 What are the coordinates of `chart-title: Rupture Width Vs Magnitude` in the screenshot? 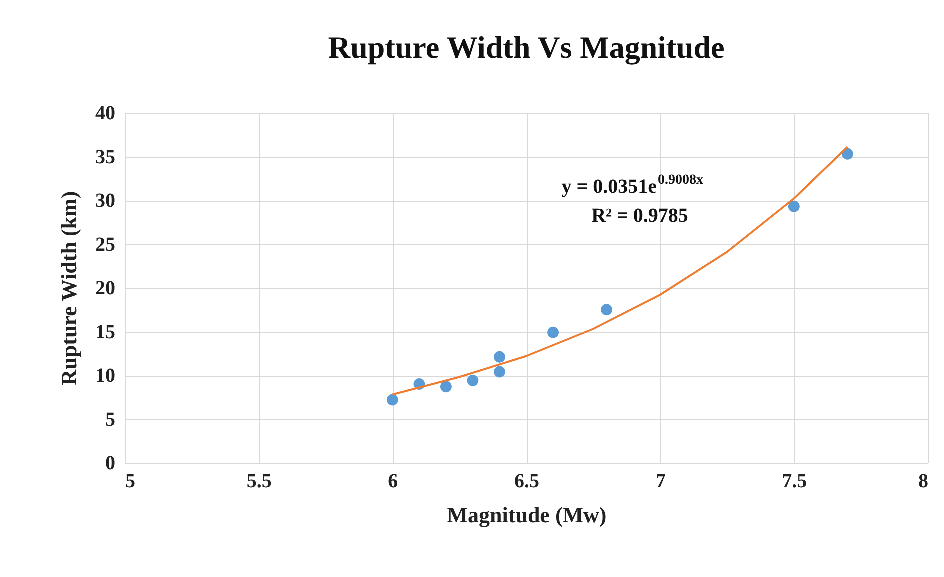 It's located at (526, 47).